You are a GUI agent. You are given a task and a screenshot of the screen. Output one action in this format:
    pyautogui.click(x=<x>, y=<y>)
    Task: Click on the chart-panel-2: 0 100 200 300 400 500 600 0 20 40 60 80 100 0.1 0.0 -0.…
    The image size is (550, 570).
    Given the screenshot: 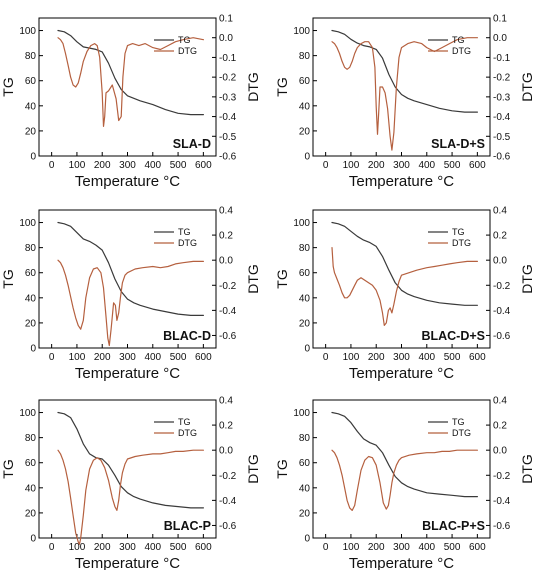 What is the action you would take?
    pyautogui.click(x=404, y=102)
    